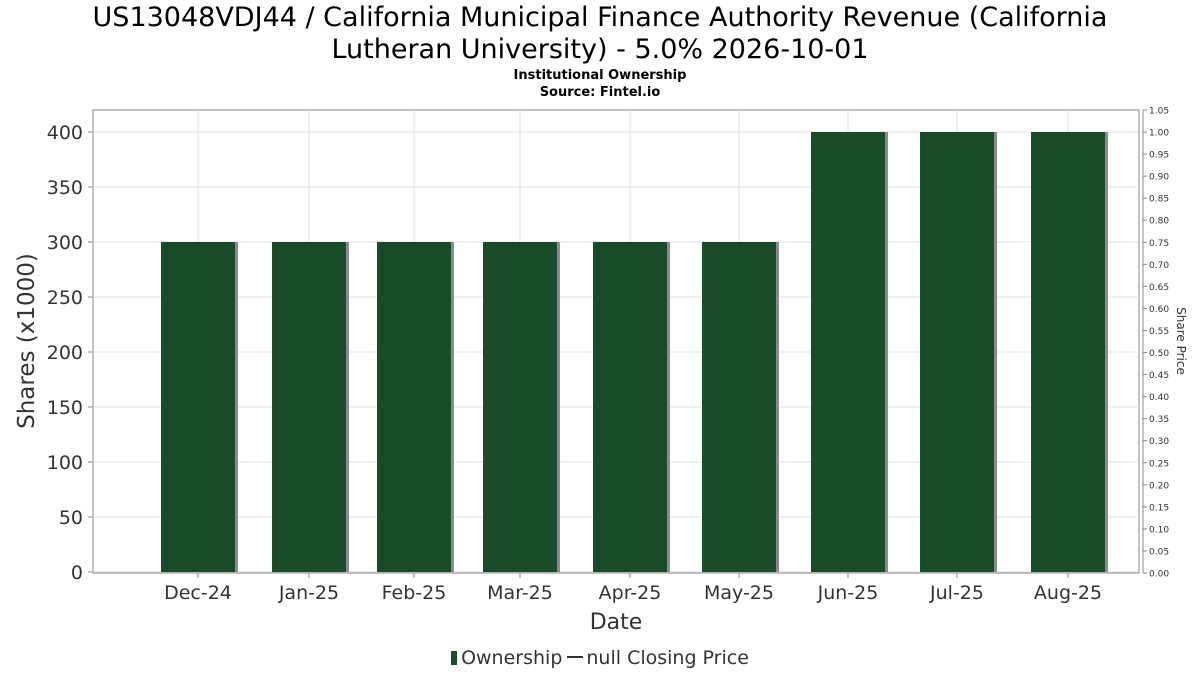 This screenshot has width=1200, height=675. I want to click on y2-tick-label: 0.45, so click(1159, 376).